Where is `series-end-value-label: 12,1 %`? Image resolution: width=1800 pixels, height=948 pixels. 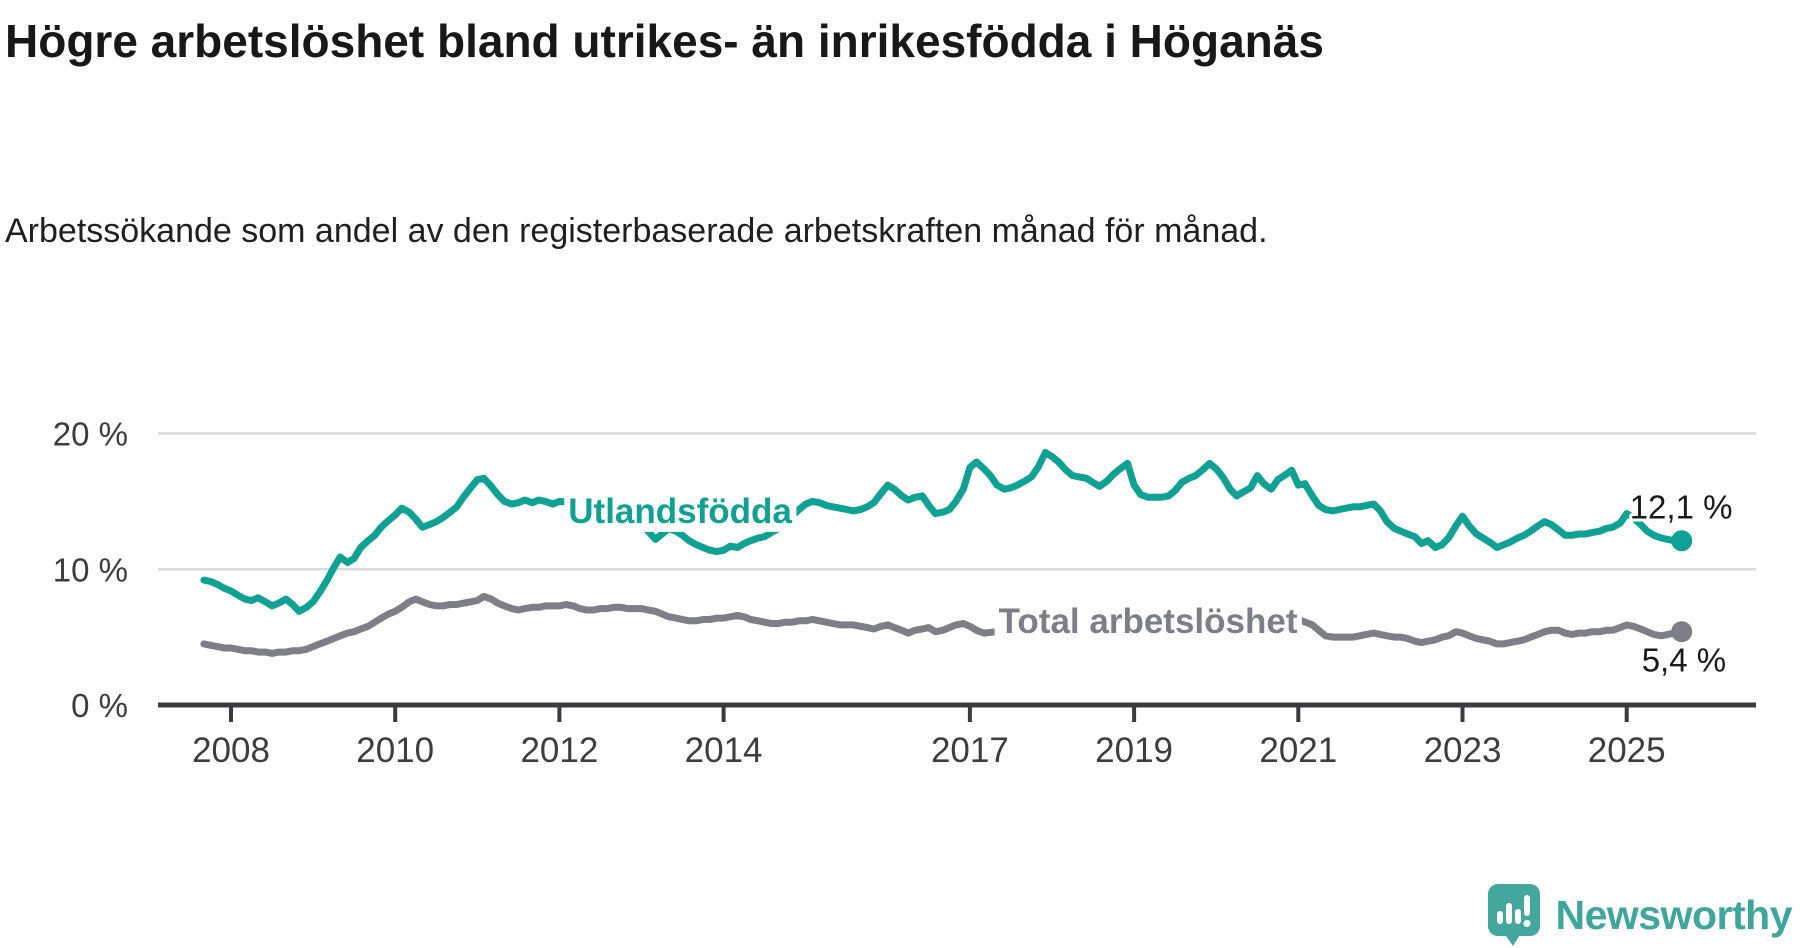 series-end-value-label: 12,1 % is located at coordinates (1681, 507).